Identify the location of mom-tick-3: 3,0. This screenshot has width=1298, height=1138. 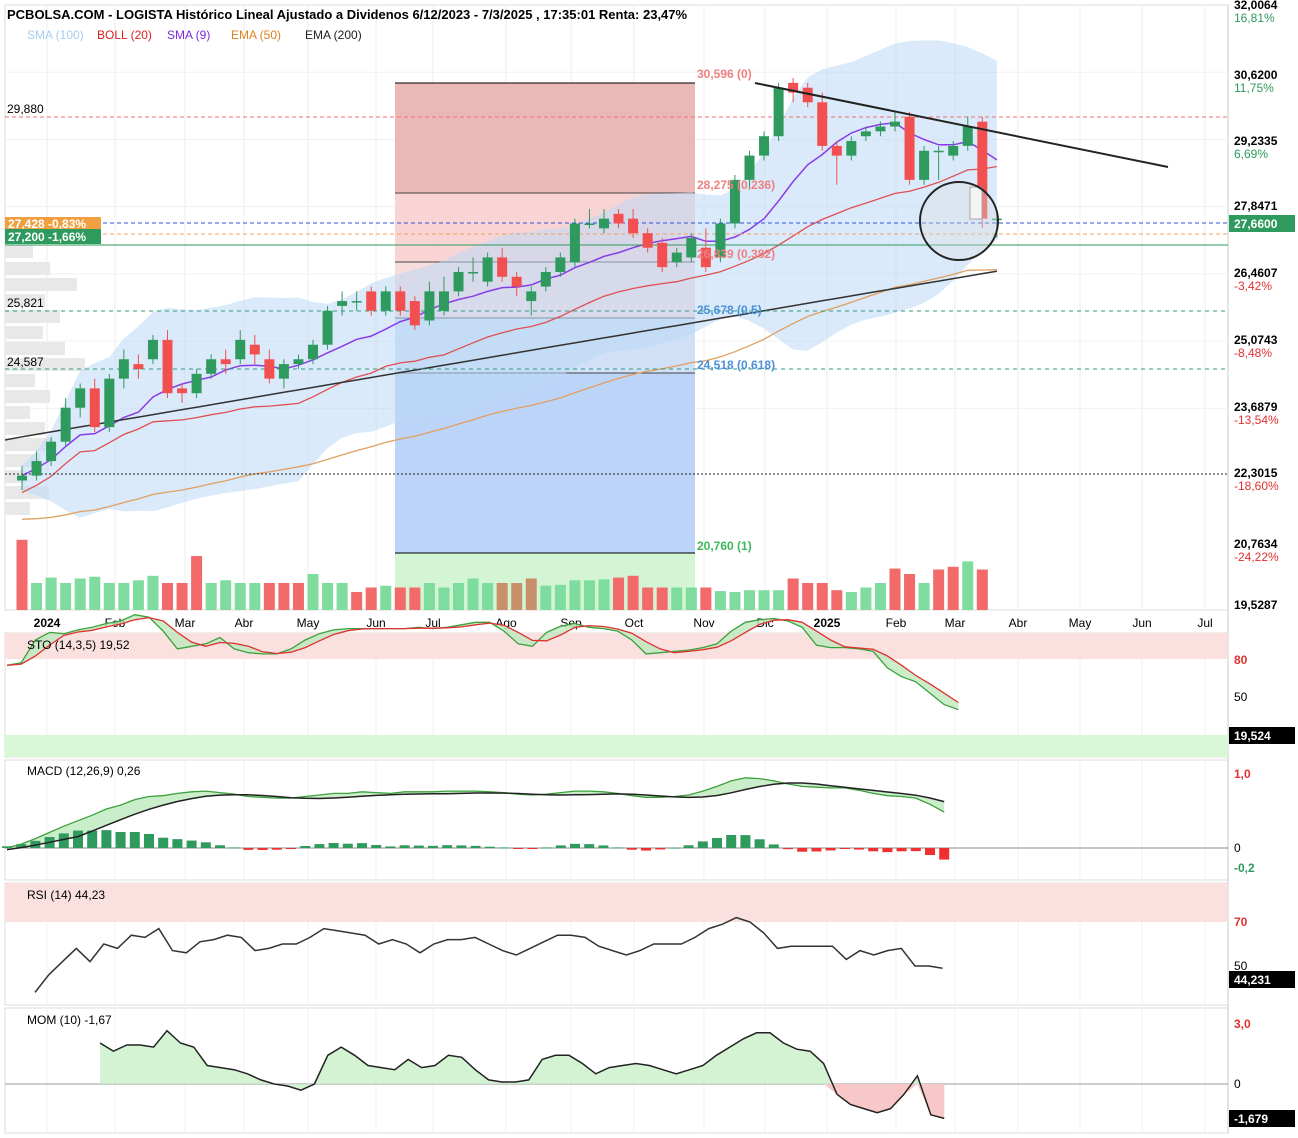
(1242, 1024).